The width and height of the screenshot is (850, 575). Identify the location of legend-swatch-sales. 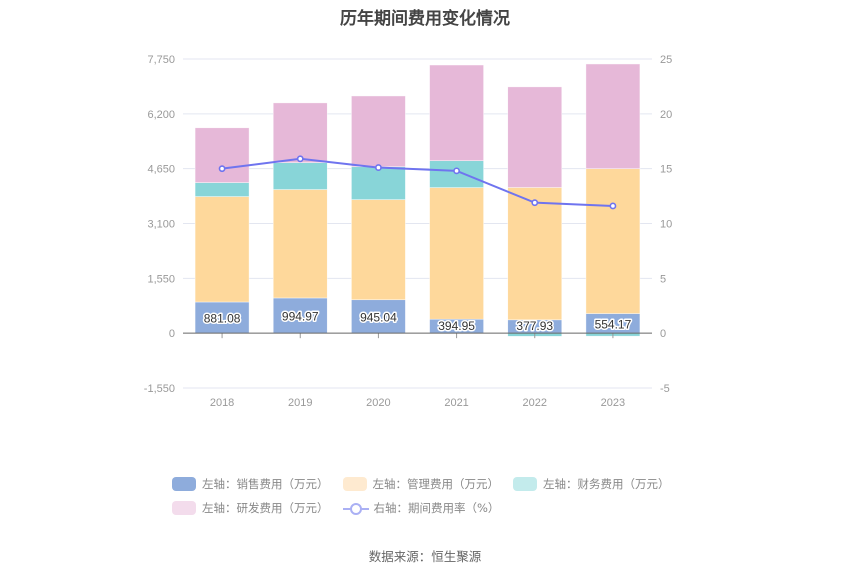
(184, 484).